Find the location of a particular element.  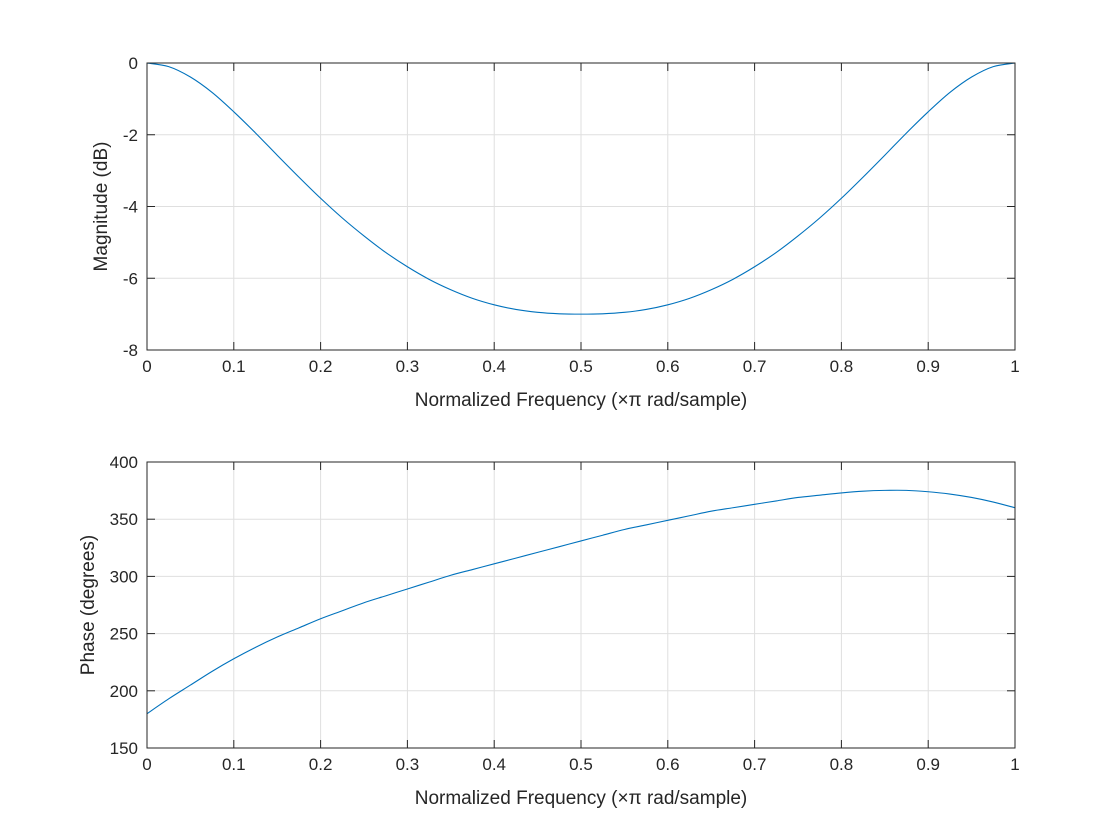

phase-x-tick-label: 1 is located at coordinates (1014, 764).